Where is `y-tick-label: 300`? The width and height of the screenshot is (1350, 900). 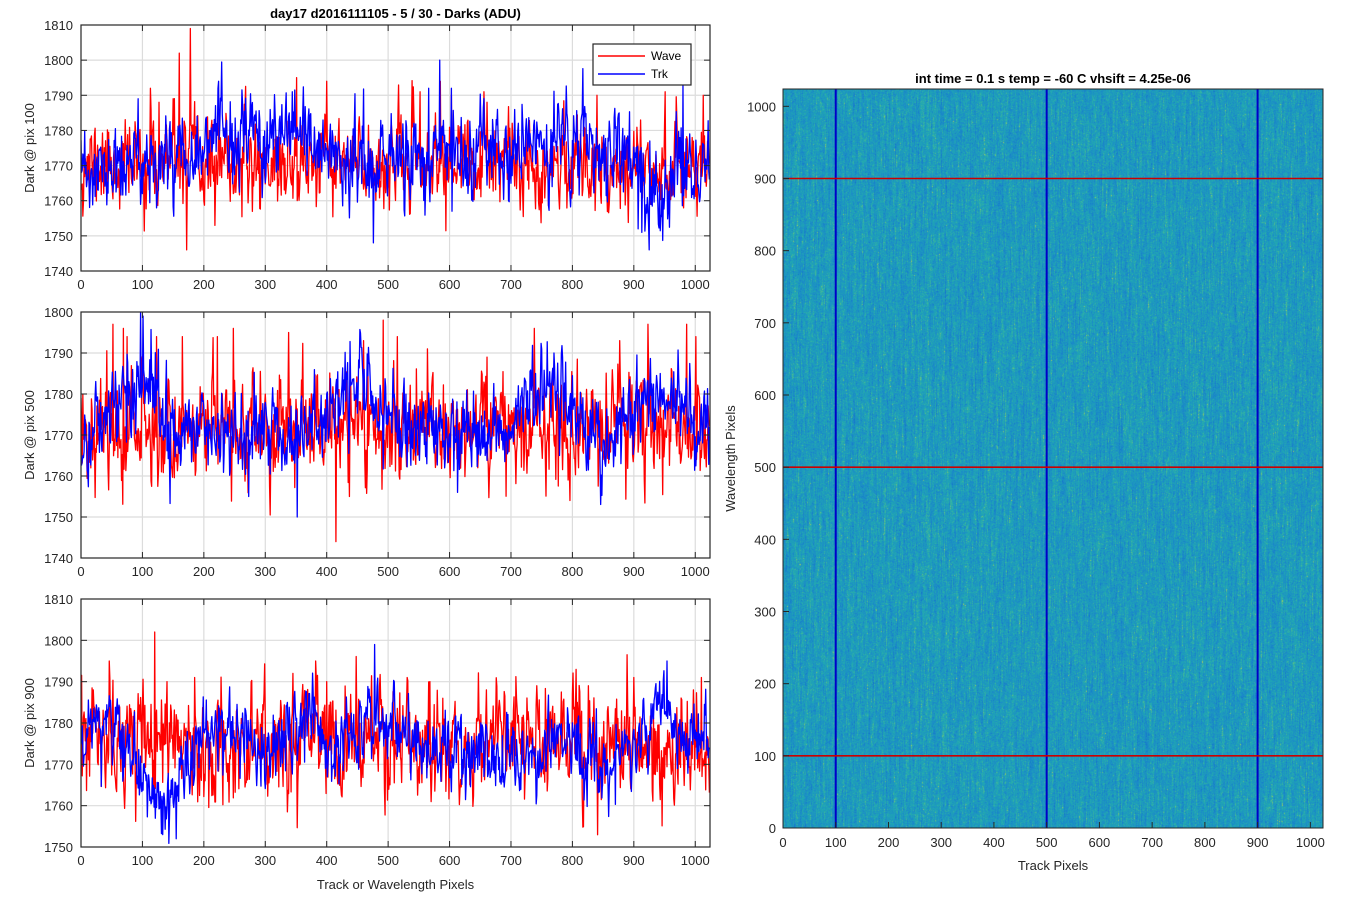
y-tick-label: 300 is located at coordinates (765, 611).